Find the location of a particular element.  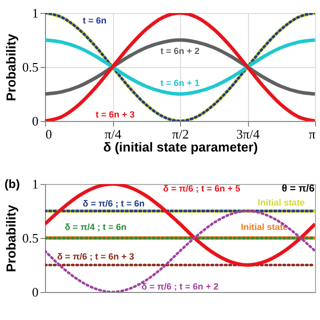

series-label: δ = π/6 ; t = 6n + 3 is located at coordinates (95, 256).